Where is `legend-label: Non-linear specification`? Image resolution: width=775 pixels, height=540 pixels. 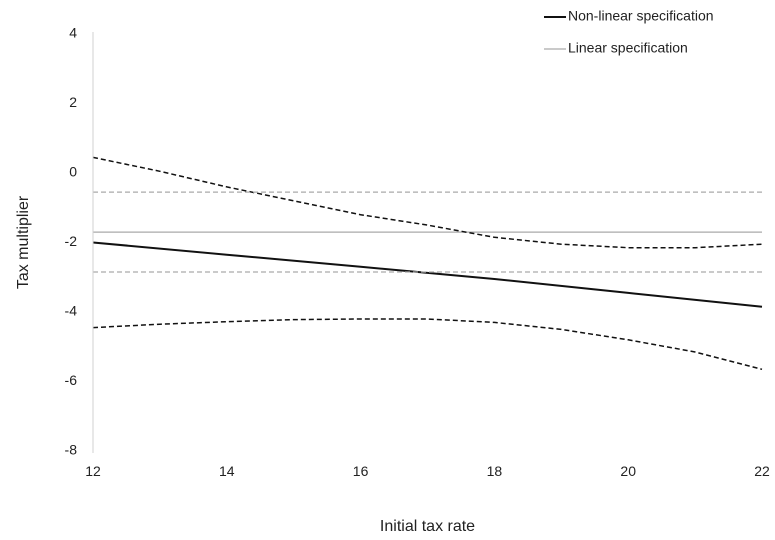
legend-label: Non-linear specification is located at coordinates (641, 16).